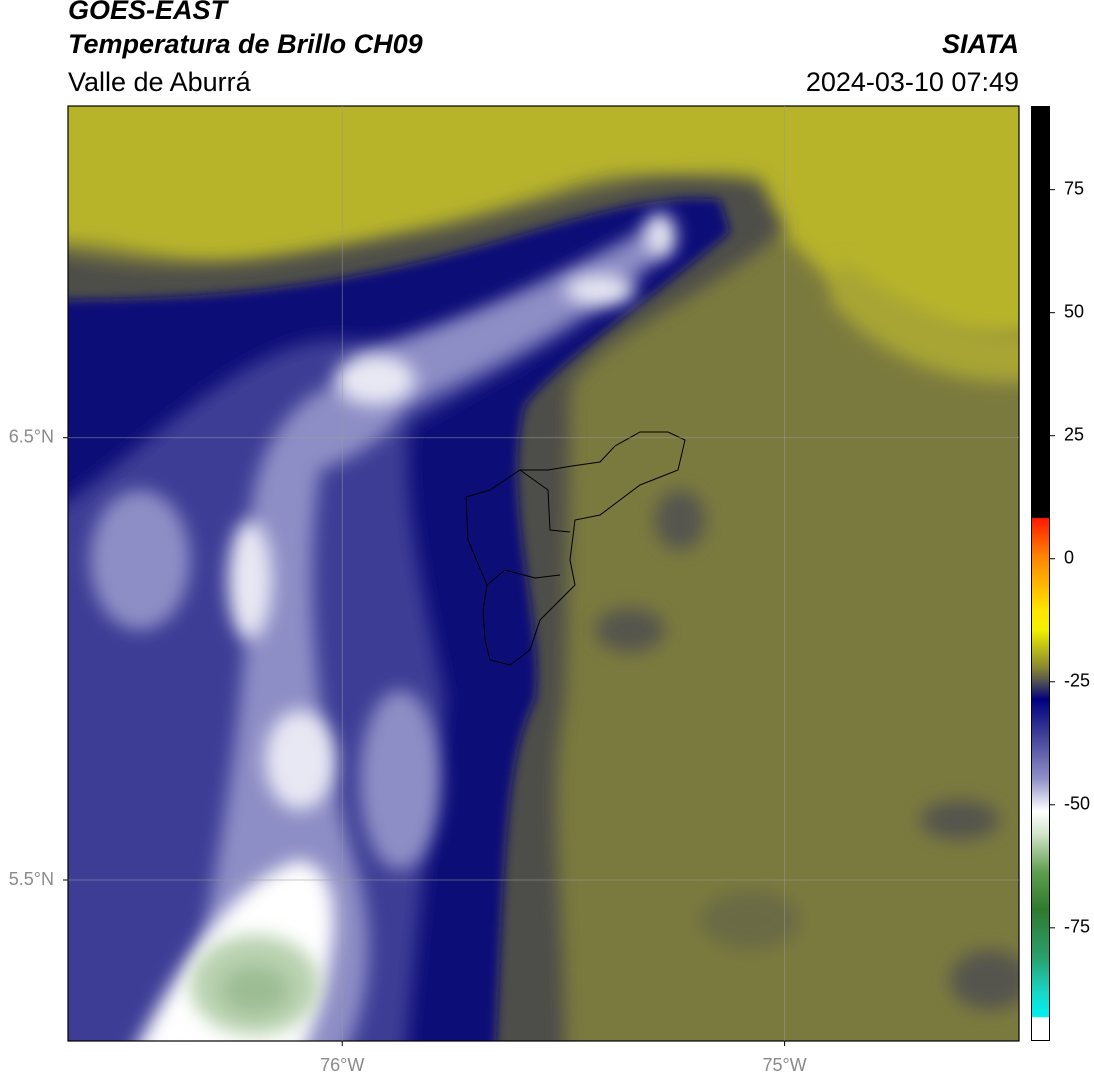 Image resolution: width=1094 pixels, height=1078 pixels. What do you see at coordinates (1077, 927) in the screenshot?
I see `colorbar-tick-label: -75` at bounding box center [1077, 927].